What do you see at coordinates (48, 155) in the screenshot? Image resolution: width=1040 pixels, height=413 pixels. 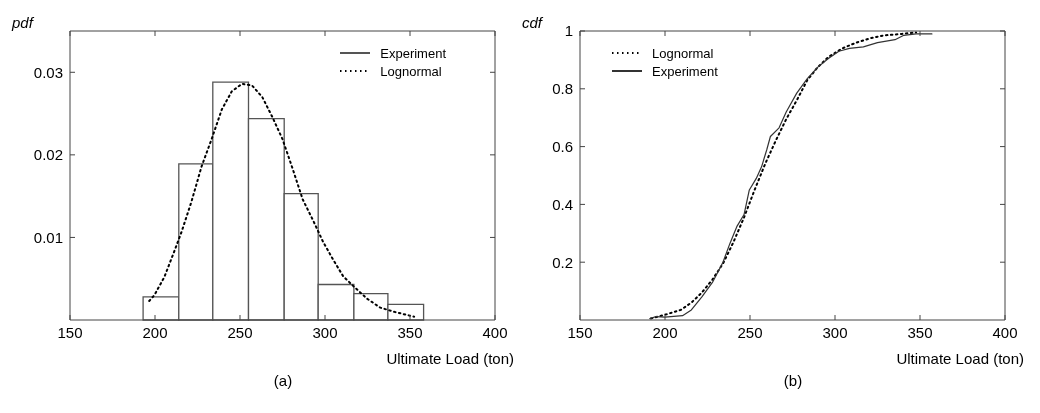 I see `y-tick-label: 0.02` at bounding box center [48, 155].